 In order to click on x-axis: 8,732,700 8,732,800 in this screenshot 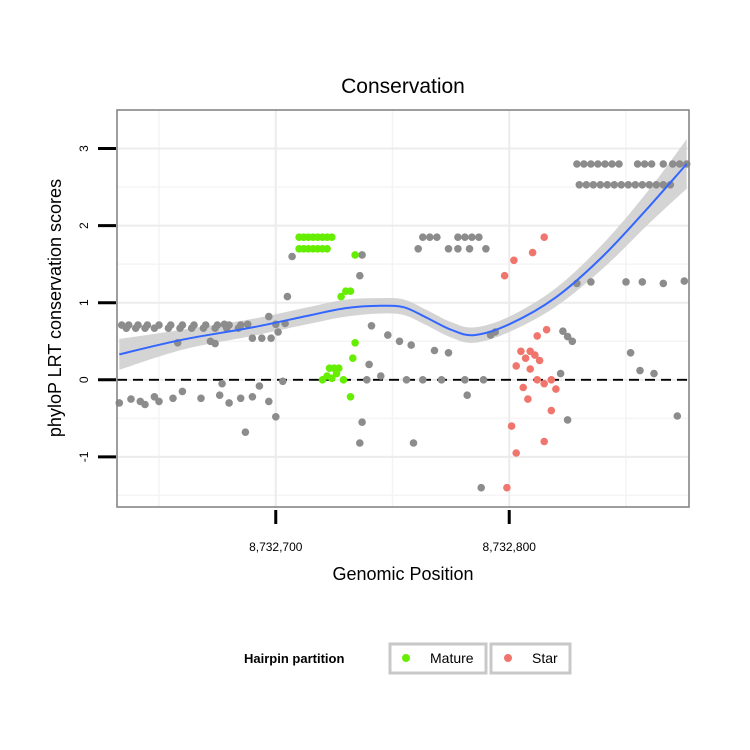, I will do `click(392, 532)`.